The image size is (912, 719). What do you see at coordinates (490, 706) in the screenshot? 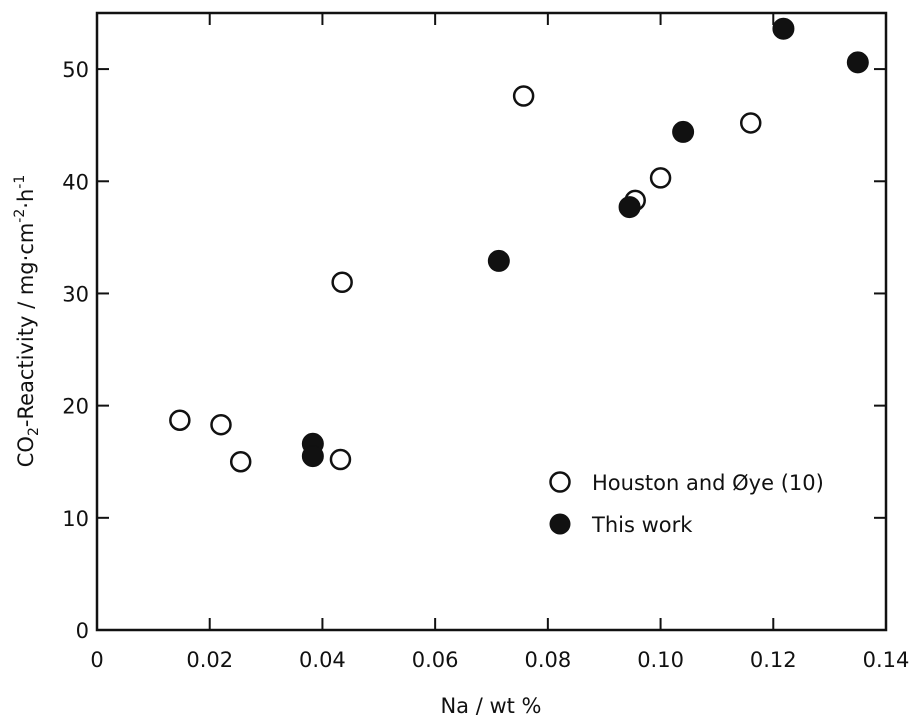
I see `x-axis-title: Na / wt %` at bounding box center [490, 706].